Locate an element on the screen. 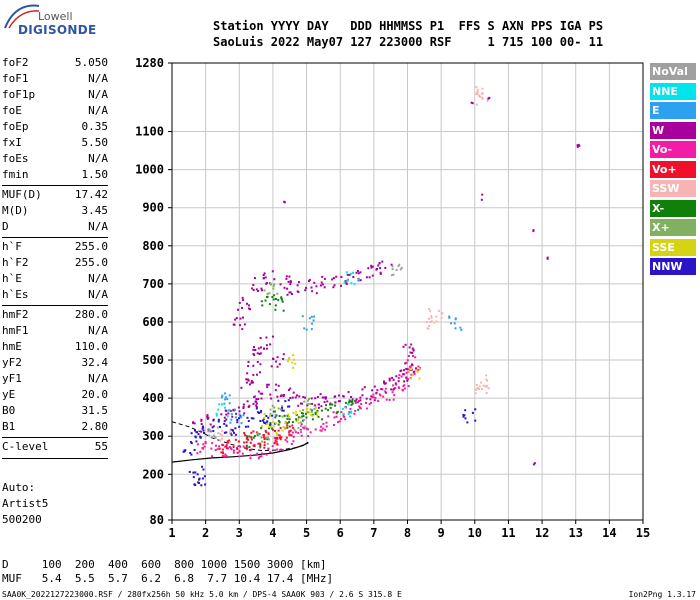 The height and width of the screenshot is (600, 700). digisonde-logo-icon is located at coordinates (22, 16).